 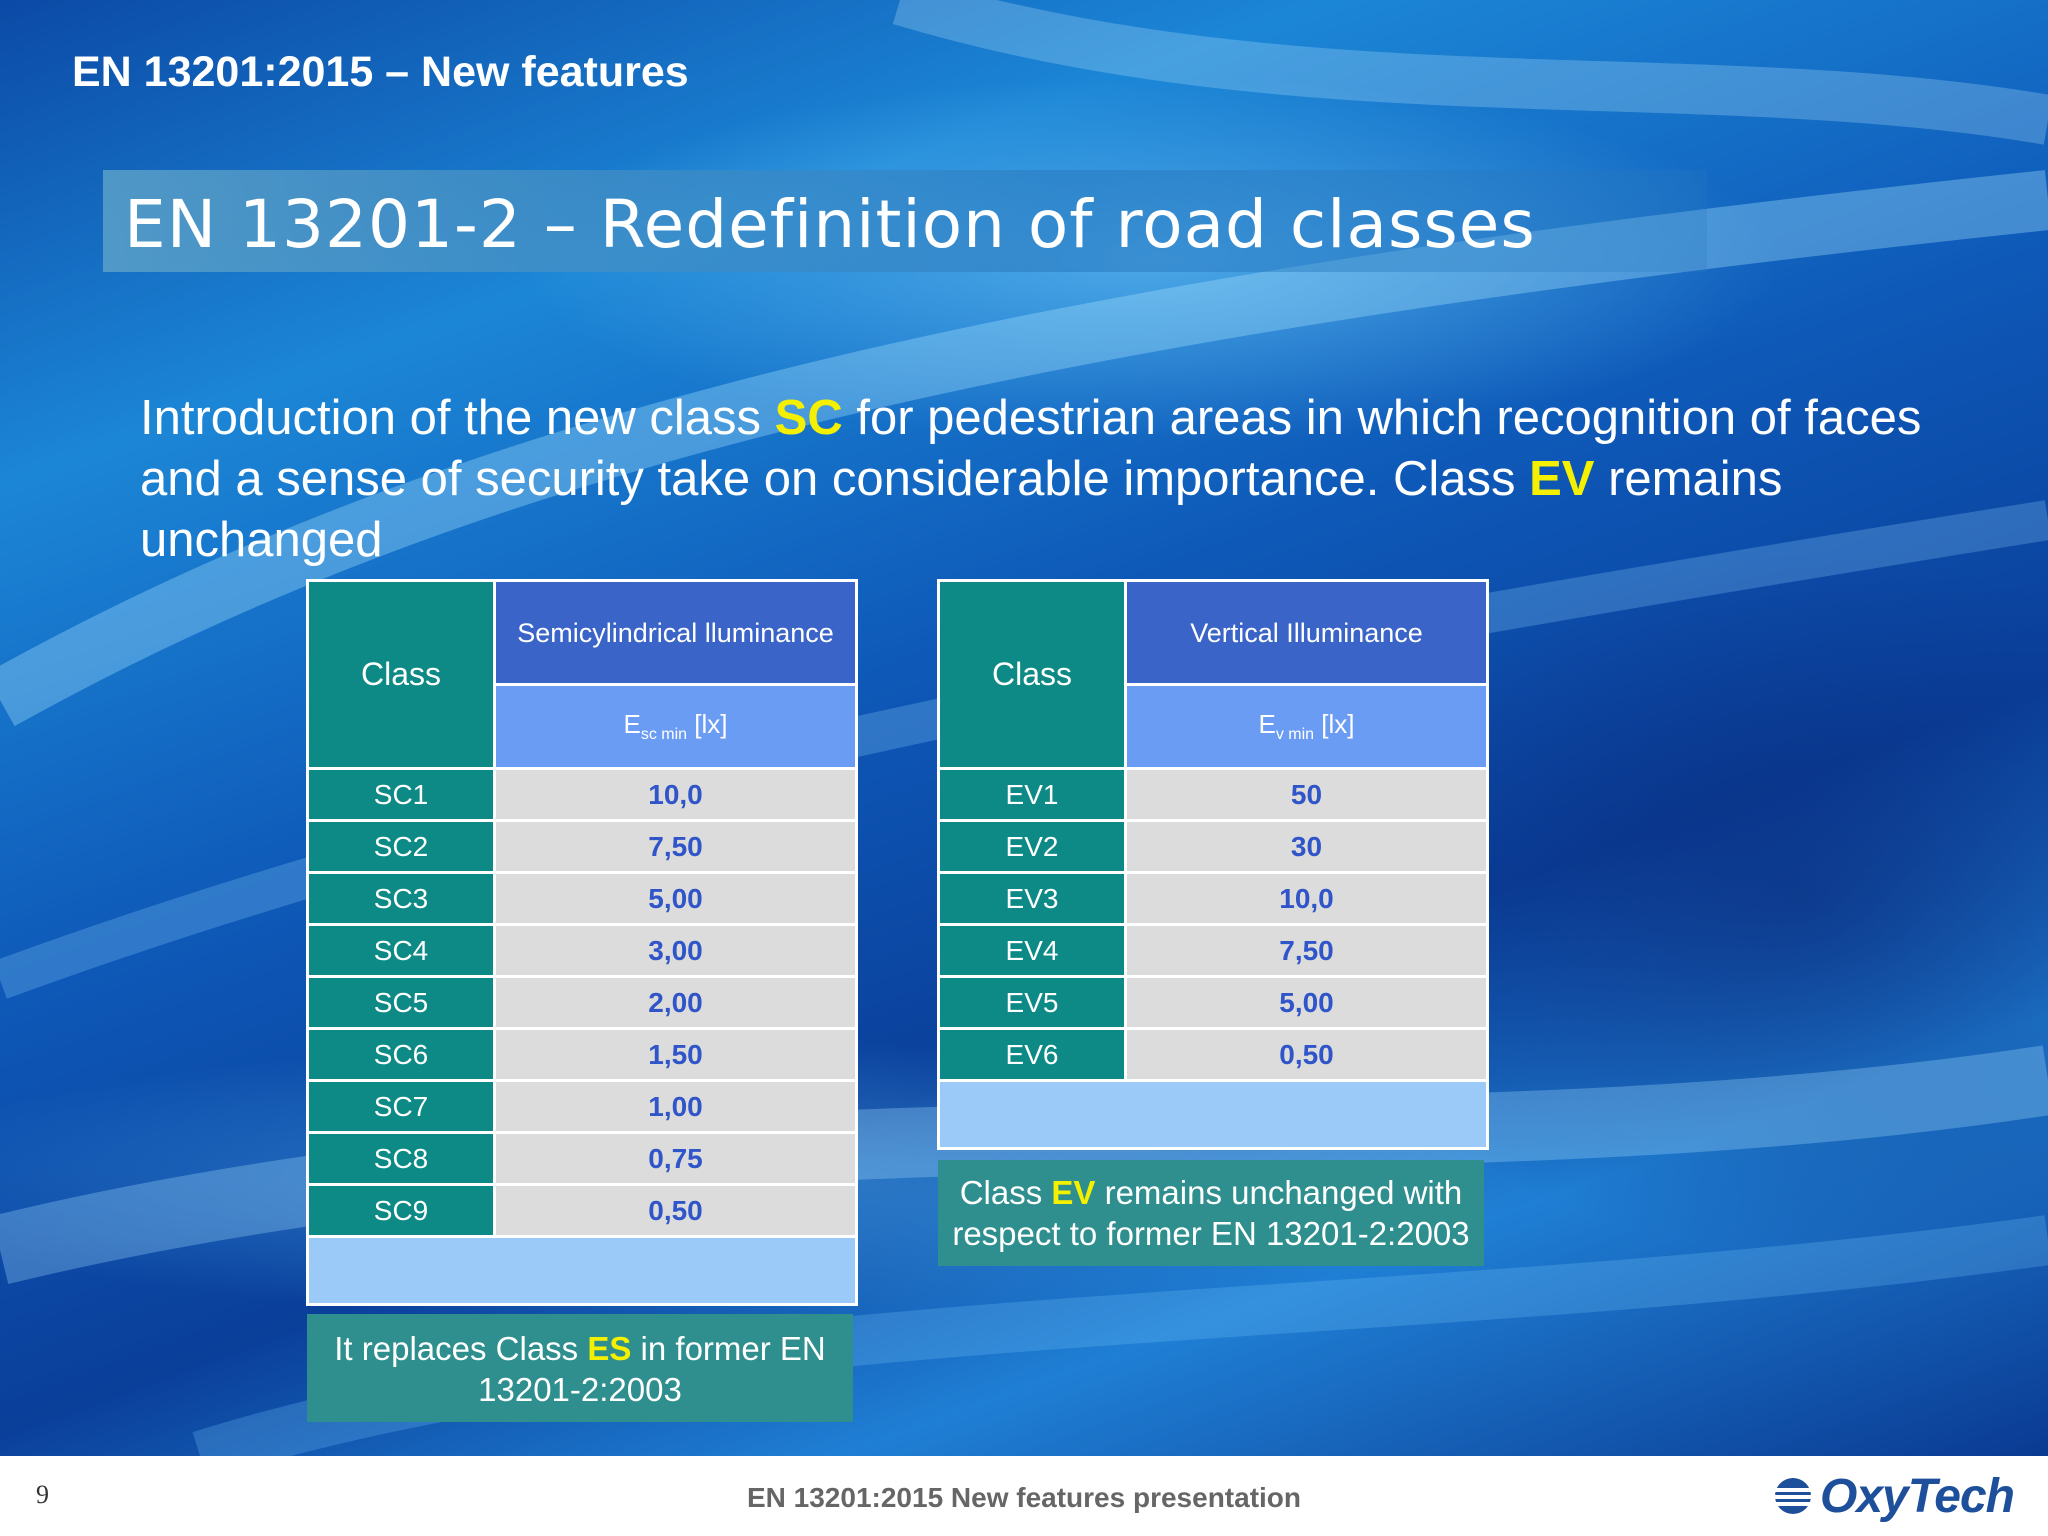 What do you see at coordinates (401, 846) in the screenshot?
I see `class-cell: SC2` at bounding box center [401, 846].